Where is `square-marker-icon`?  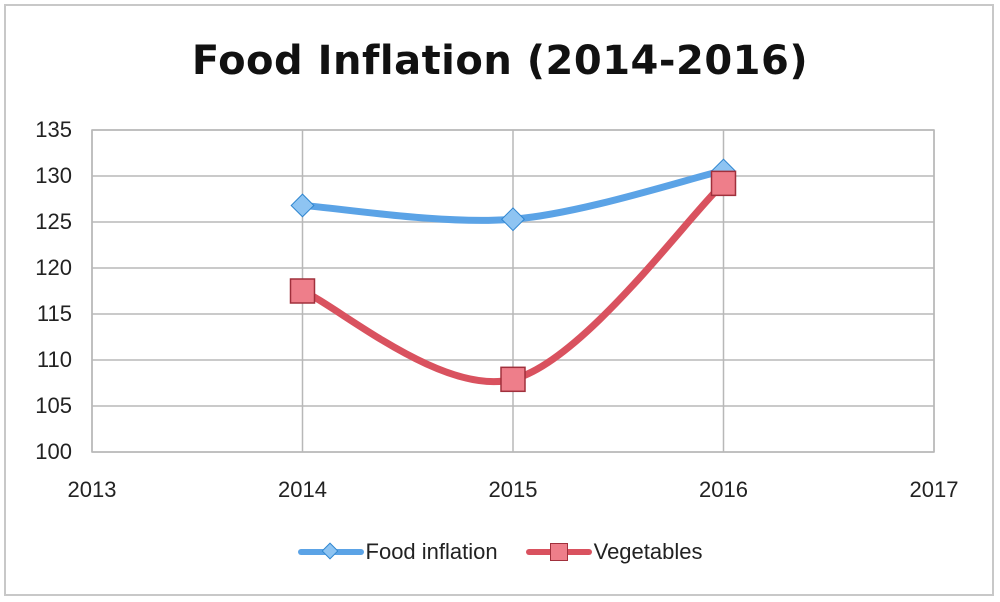
square-marker-icon is located at coordinates (558, 552).